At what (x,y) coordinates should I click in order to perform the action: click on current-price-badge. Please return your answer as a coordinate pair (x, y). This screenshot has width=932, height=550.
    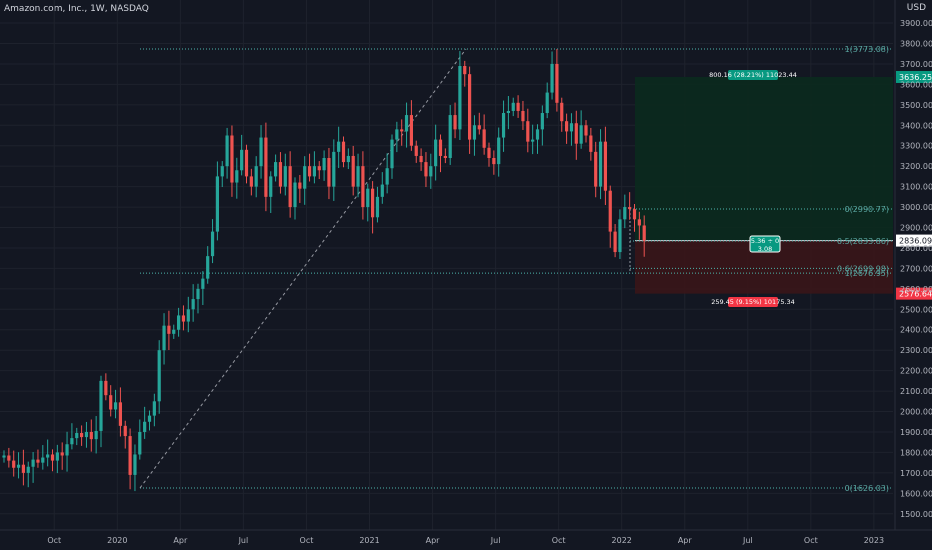
    Looking at the image, I should click on (914, 240).